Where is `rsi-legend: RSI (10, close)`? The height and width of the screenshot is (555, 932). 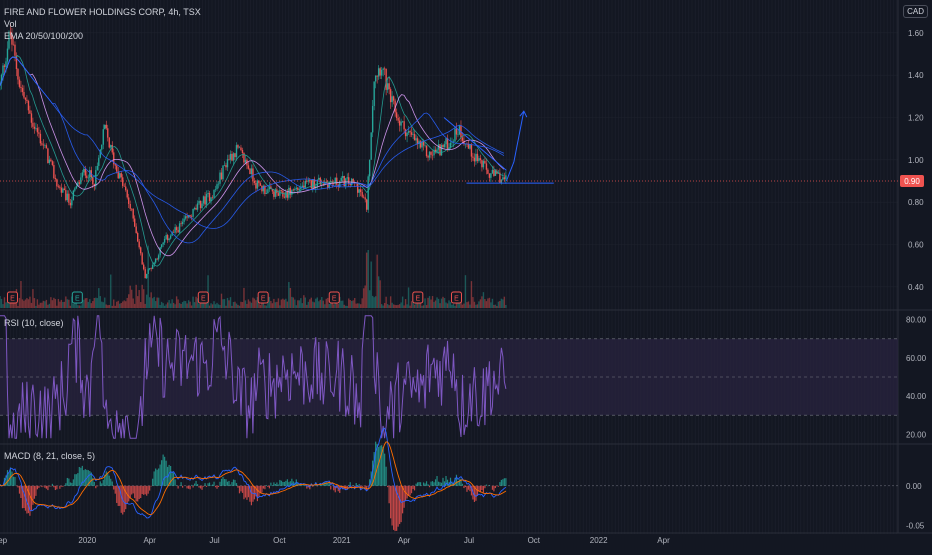
rsi-legend: RSI (10, close) is located at coordinates (34, 323).